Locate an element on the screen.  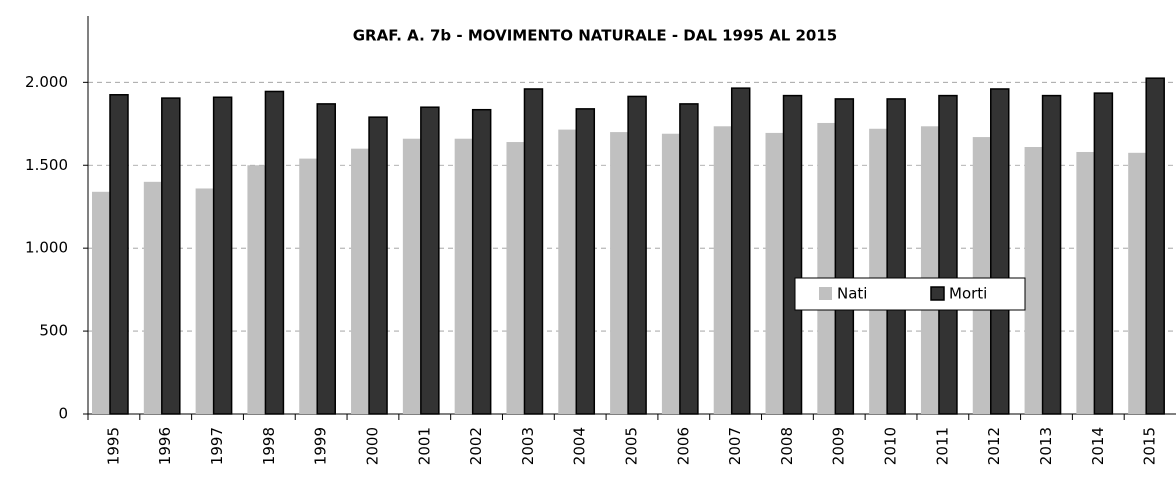
x-tick-label: 2009 is located at coordinates (839, 446).